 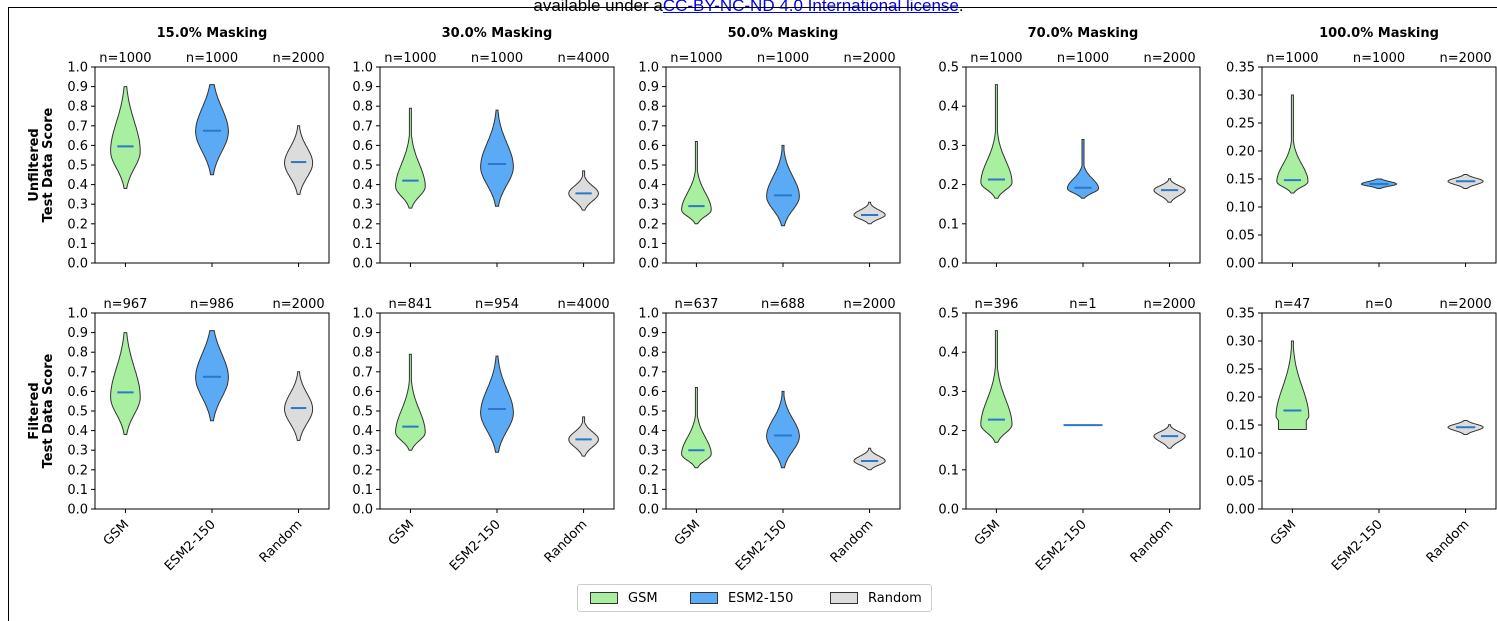 What do you see at coordinates (1240, 264) in the screenshot?
I see `y-tick-label: 0.00` at bounding box center [1240, 264].